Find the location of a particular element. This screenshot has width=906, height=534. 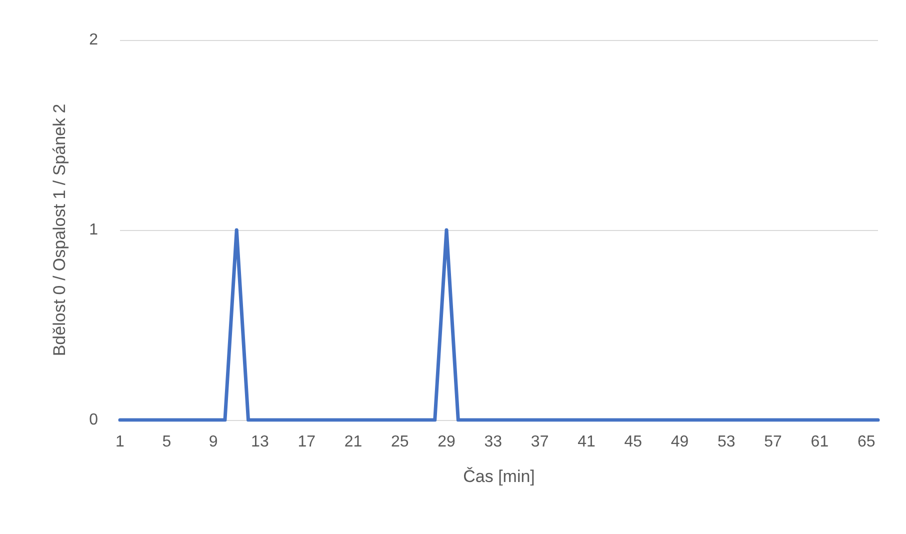

x-tick-label: 49 is located at coordinates (679, 442).